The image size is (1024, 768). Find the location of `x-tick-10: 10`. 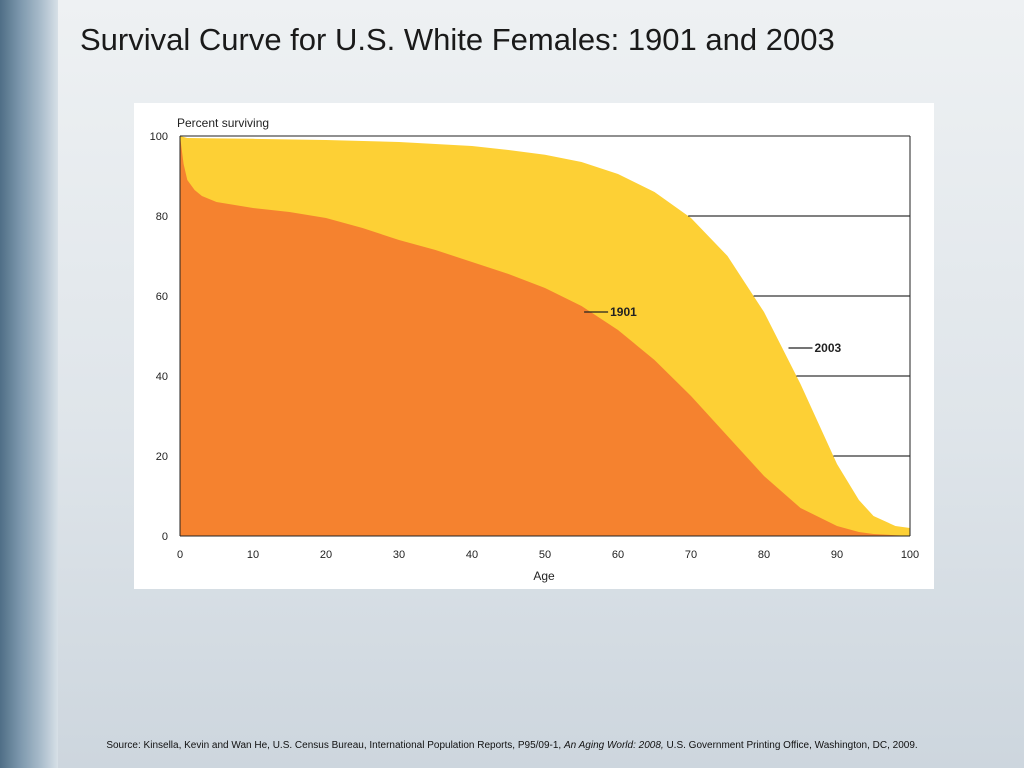

x-tick-10: 10 is located at coordinates (253, 555).